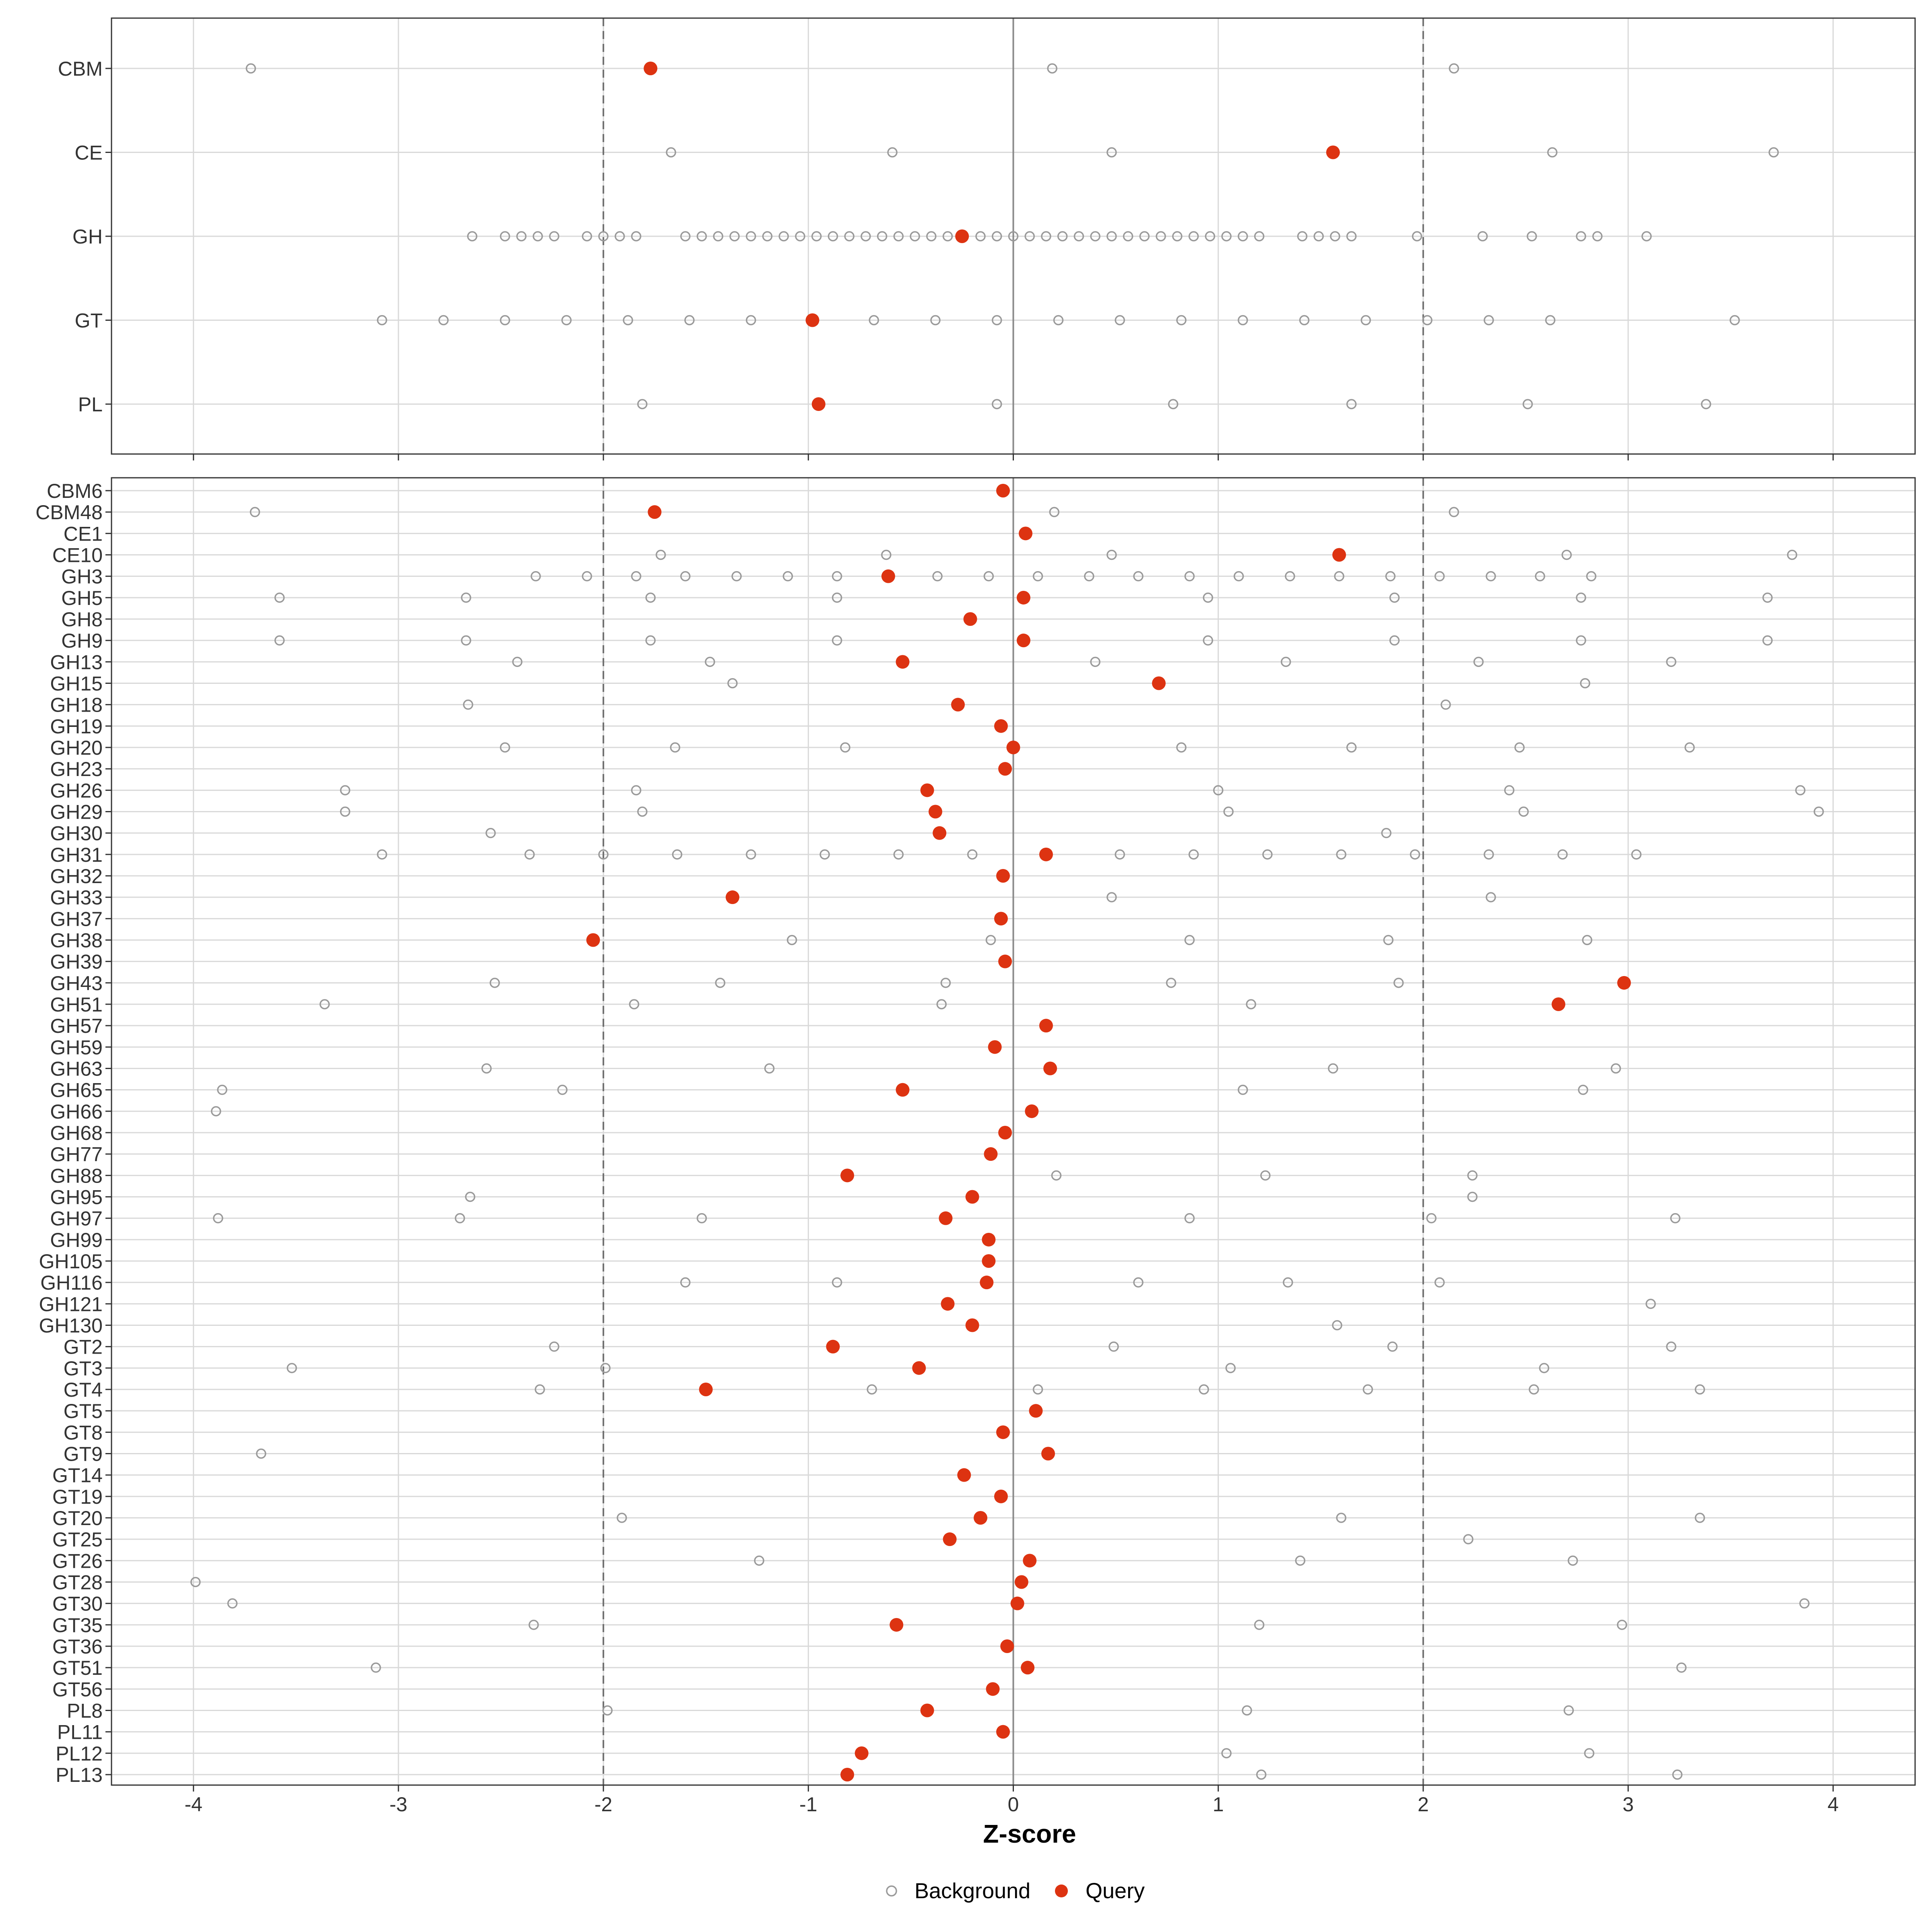  What do you see at coordinates (69, 512) in the screenshot?
I see `bottom-category-label: CBM48` at bounding box center [69, 512].